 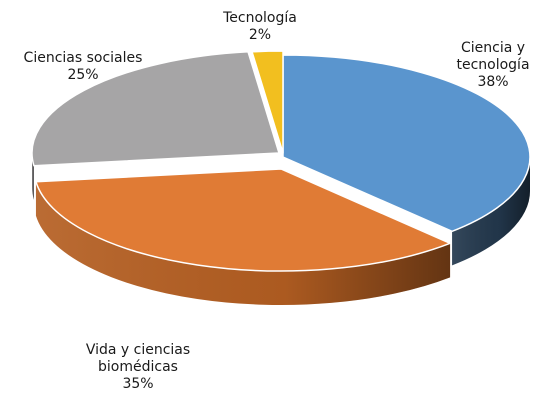 What do you see at coordinates (138, 367) in the screenshot?
I see `slice-label-1: Vida y ciencias biomédicas 35%` at bounding box center [138, 367].